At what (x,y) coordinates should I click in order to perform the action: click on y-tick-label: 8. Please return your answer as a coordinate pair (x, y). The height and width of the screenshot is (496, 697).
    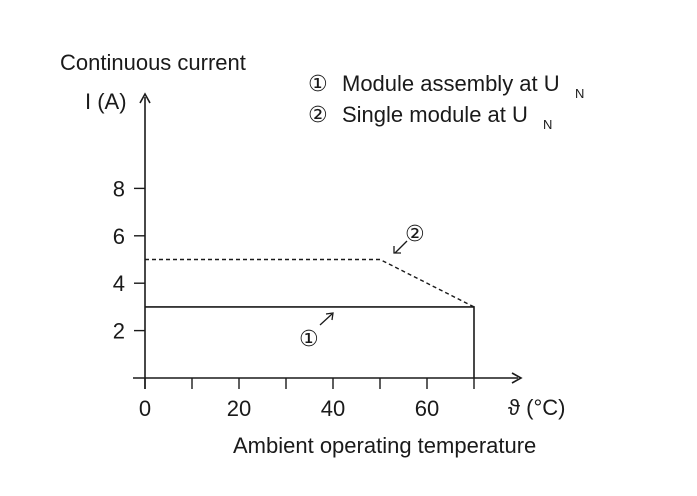
    Looking at the image, I should click on (119, 188).